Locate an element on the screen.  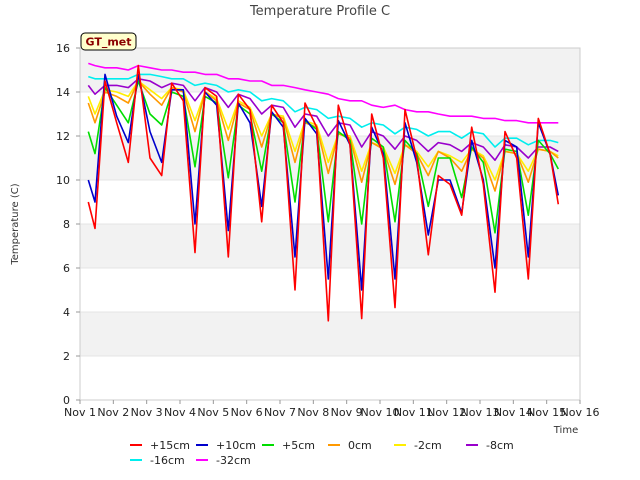
series-line--32cm is located at coordinates (323, 93).